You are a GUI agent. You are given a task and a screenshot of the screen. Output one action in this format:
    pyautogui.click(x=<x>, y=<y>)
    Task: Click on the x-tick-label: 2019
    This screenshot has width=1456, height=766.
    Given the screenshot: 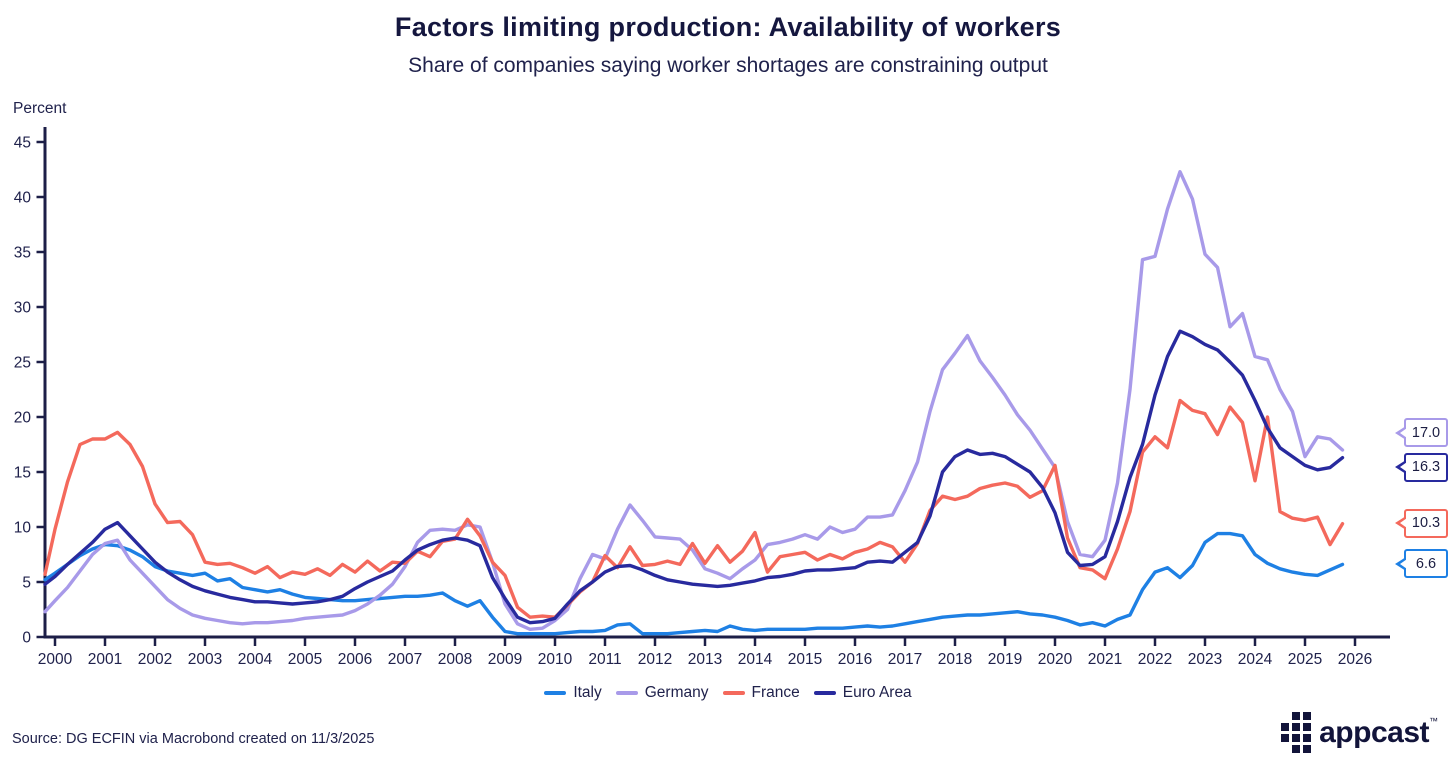 What is the action you would take?
    pyautogui.click(x=1005, y=659)
    